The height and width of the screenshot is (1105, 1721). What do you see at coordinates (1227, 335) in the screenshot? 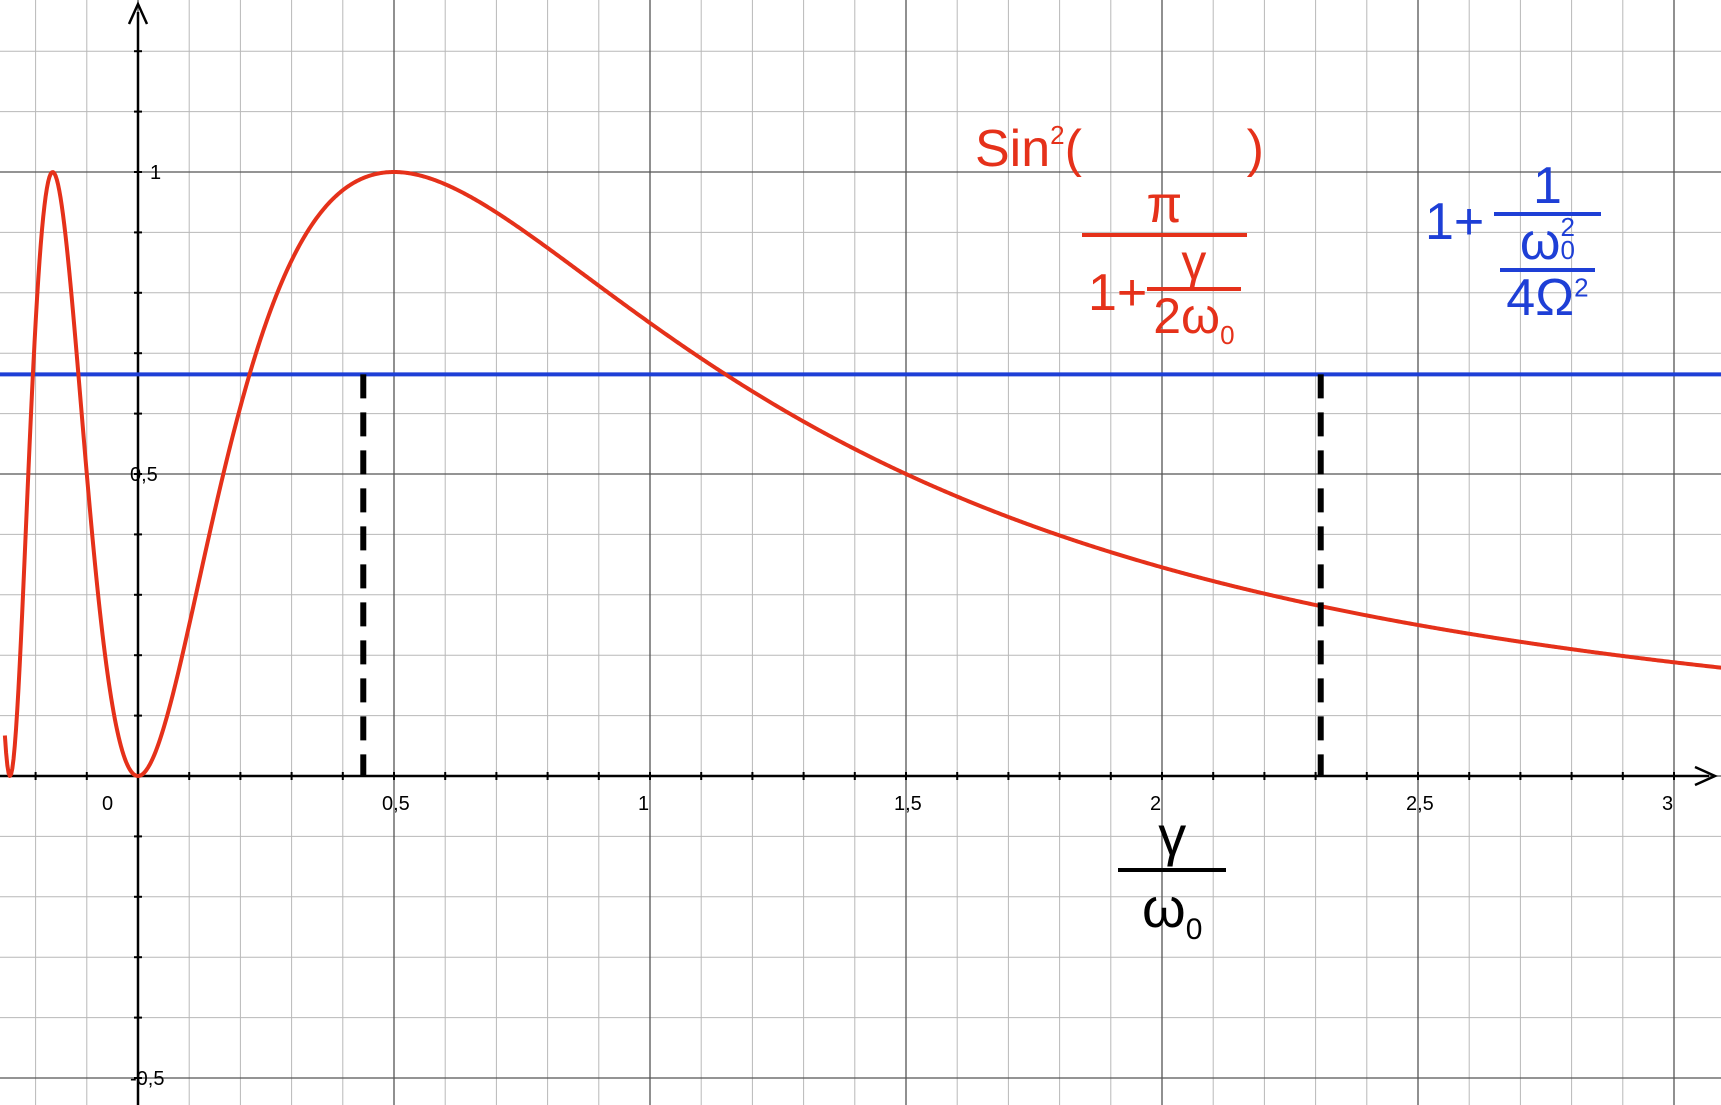
I see `omega-subscript: 0` at bounding box center [1227, 335].